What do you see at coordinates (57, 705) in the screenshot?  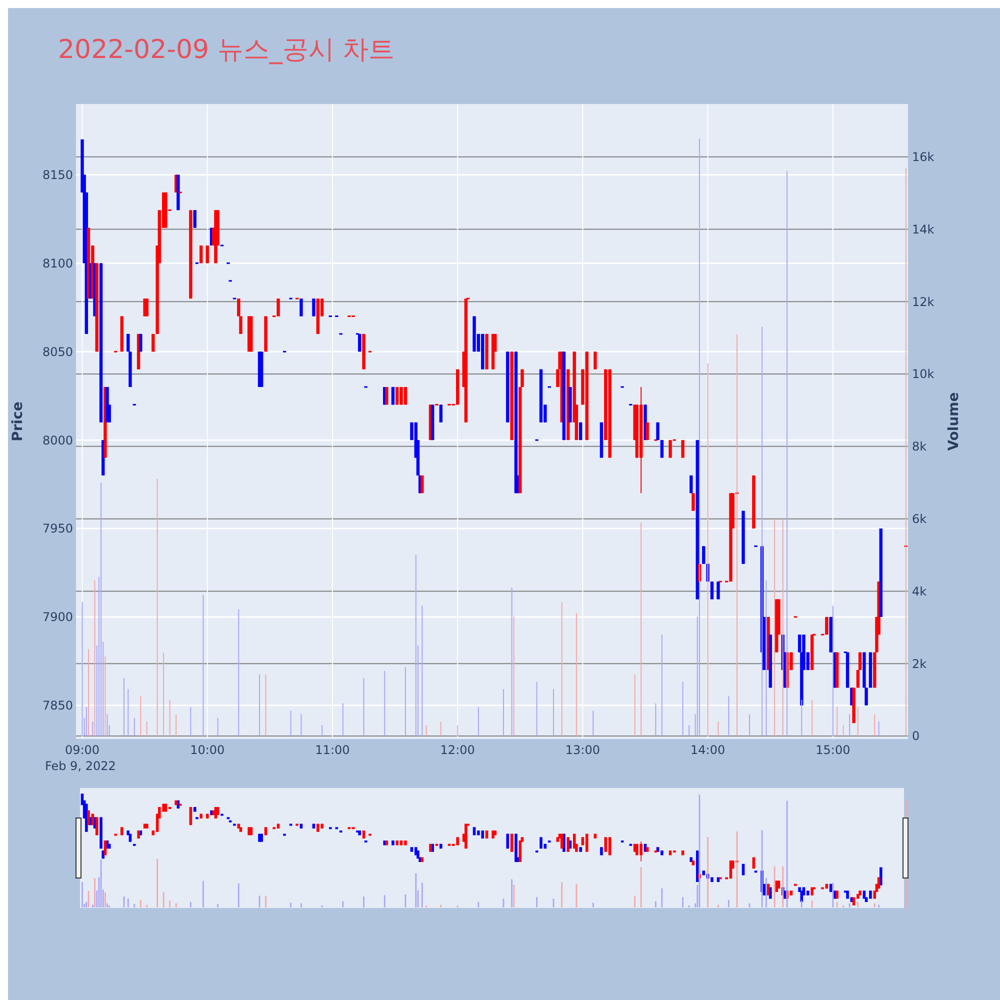 I see `y-tick-label: 7850` at bounding box center [57, 705].